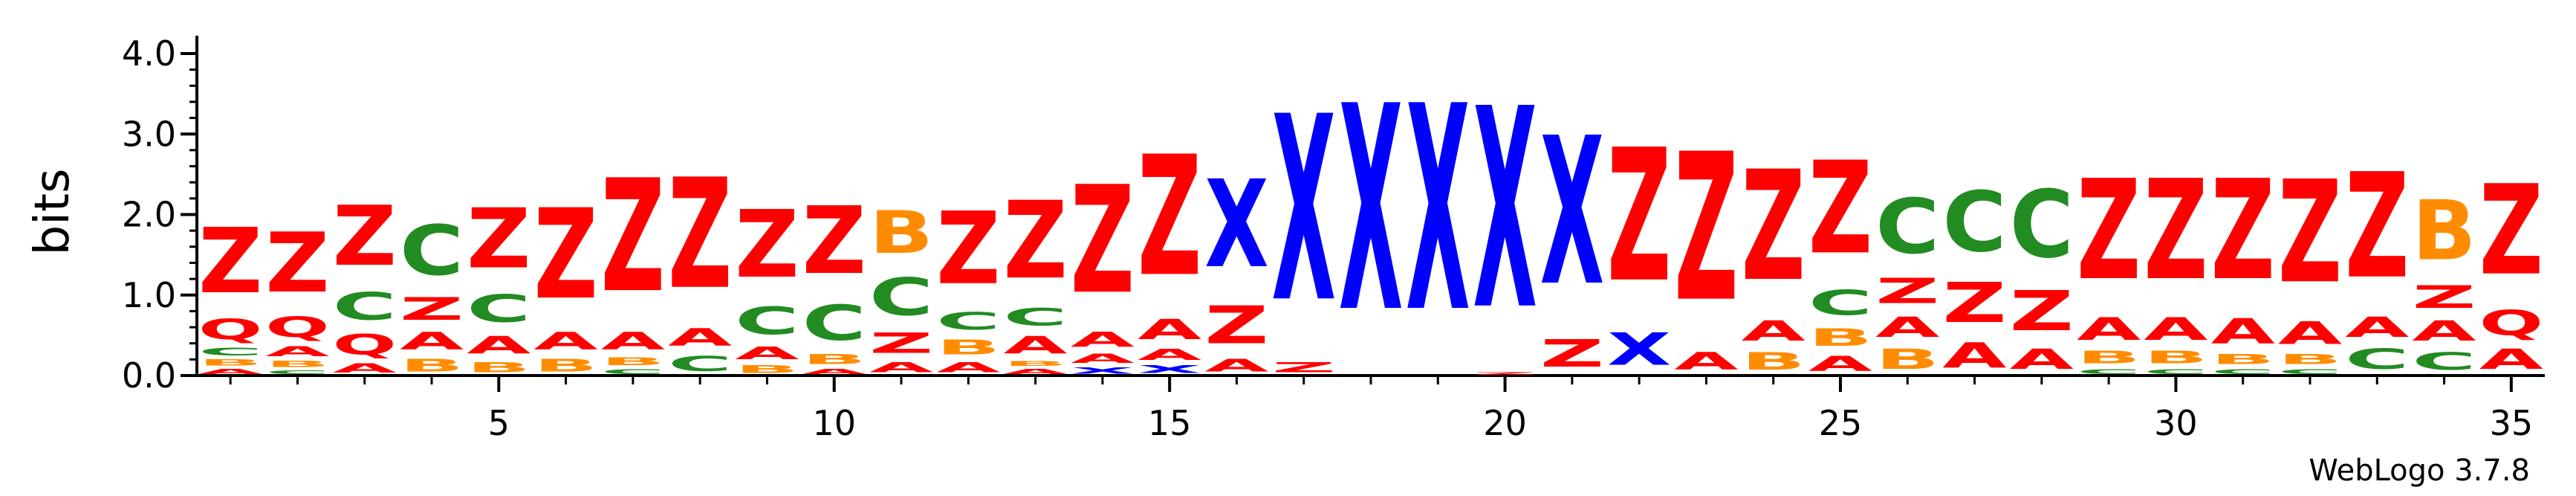  What do you see at coordinates (149, 134) in the screenshot?
I see `y-tick-label: 3.0` at bounding box center [149, 134].